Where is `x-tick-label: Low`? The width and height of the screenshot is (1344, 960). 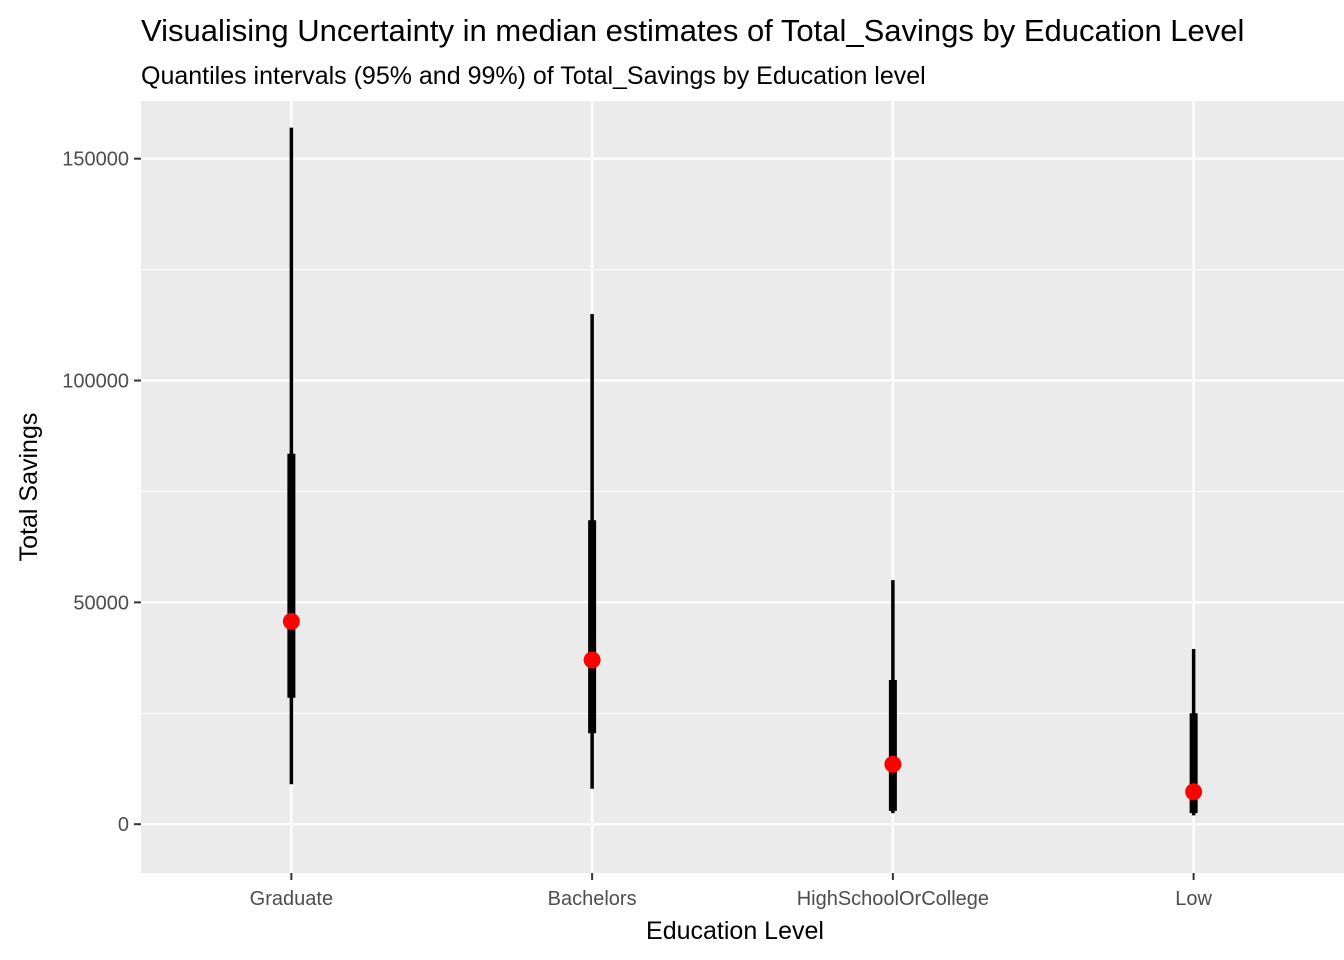
x-tick-label: Low is located at coordinates (1193, 899).